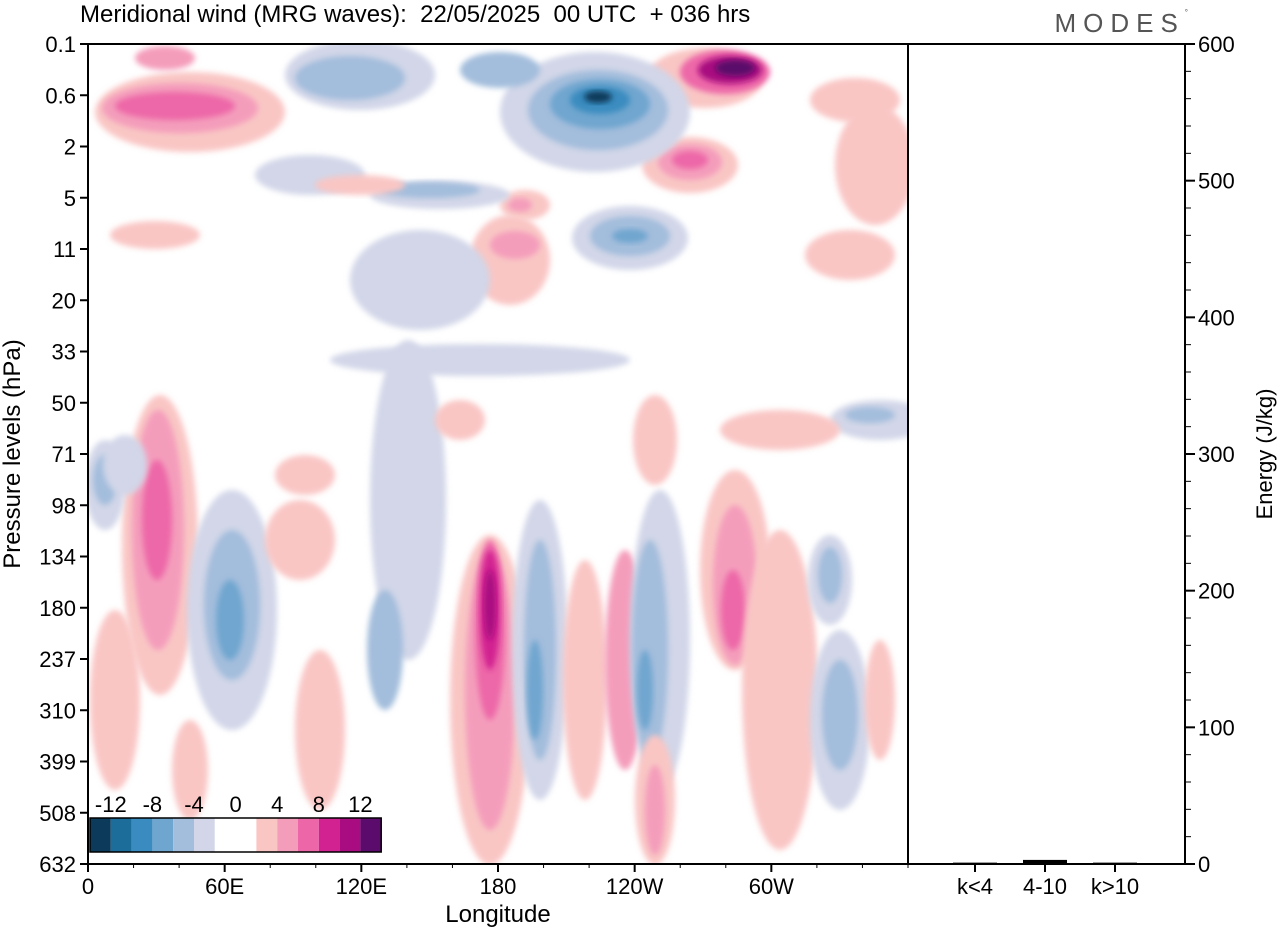 The height and width of the screenshot is (930, 1280). What do you see at coordinates (70, 147) in the screenshot?
I see `y-tick-label: 2` at bounding box center [70, 147].